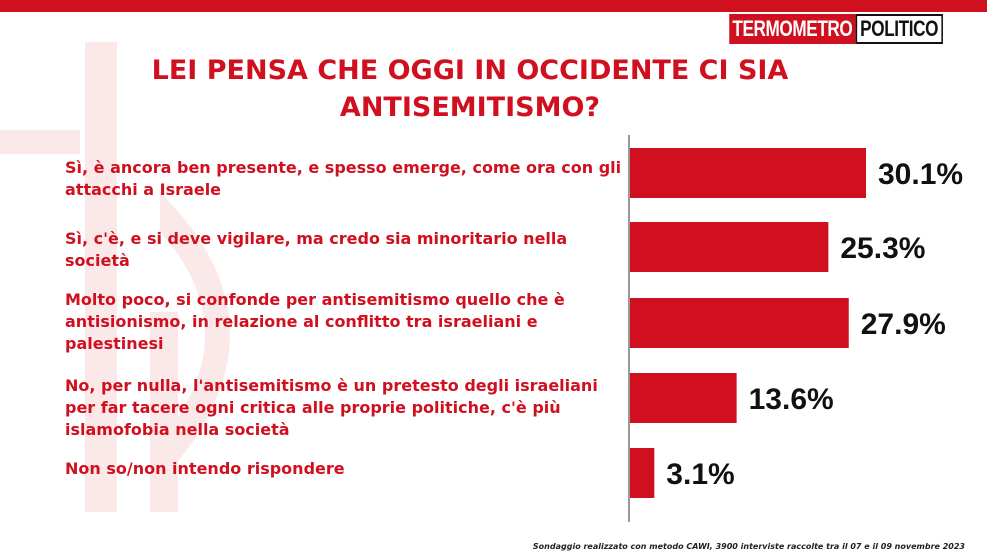 Image resolution: width=987 pixels, height=555 pixels. What do you see at coordinates (882, 248) in the screenshot?
I see `value-label-2: 25.3%` at bounding box center [882, 248].